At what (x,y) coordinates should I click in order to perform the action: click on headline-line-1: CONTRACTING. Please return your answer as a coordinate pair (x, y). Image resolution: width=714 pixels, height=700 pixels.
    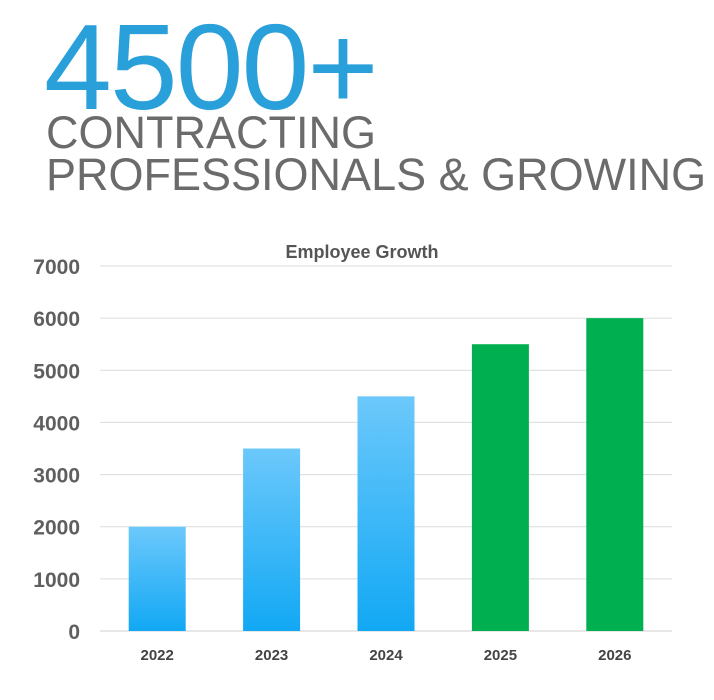
    Looking at the image, I should click on (211, 132).